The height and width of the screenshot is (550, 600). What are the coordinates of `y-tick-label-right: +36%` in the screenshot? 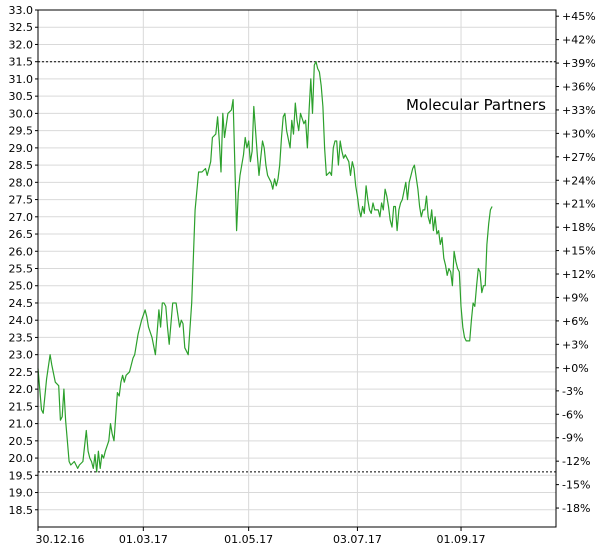 It's located at (579, 87).